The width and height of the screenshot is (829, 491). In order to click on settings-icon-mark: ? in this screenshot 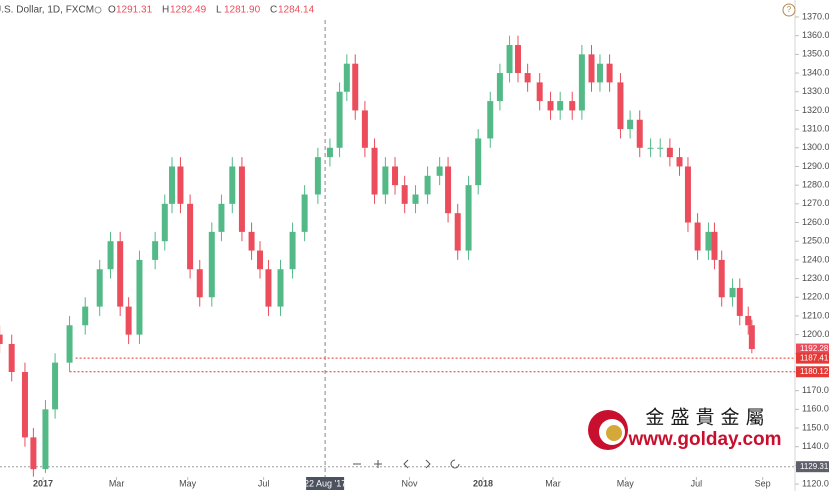, I will do `click(789, 9)`.